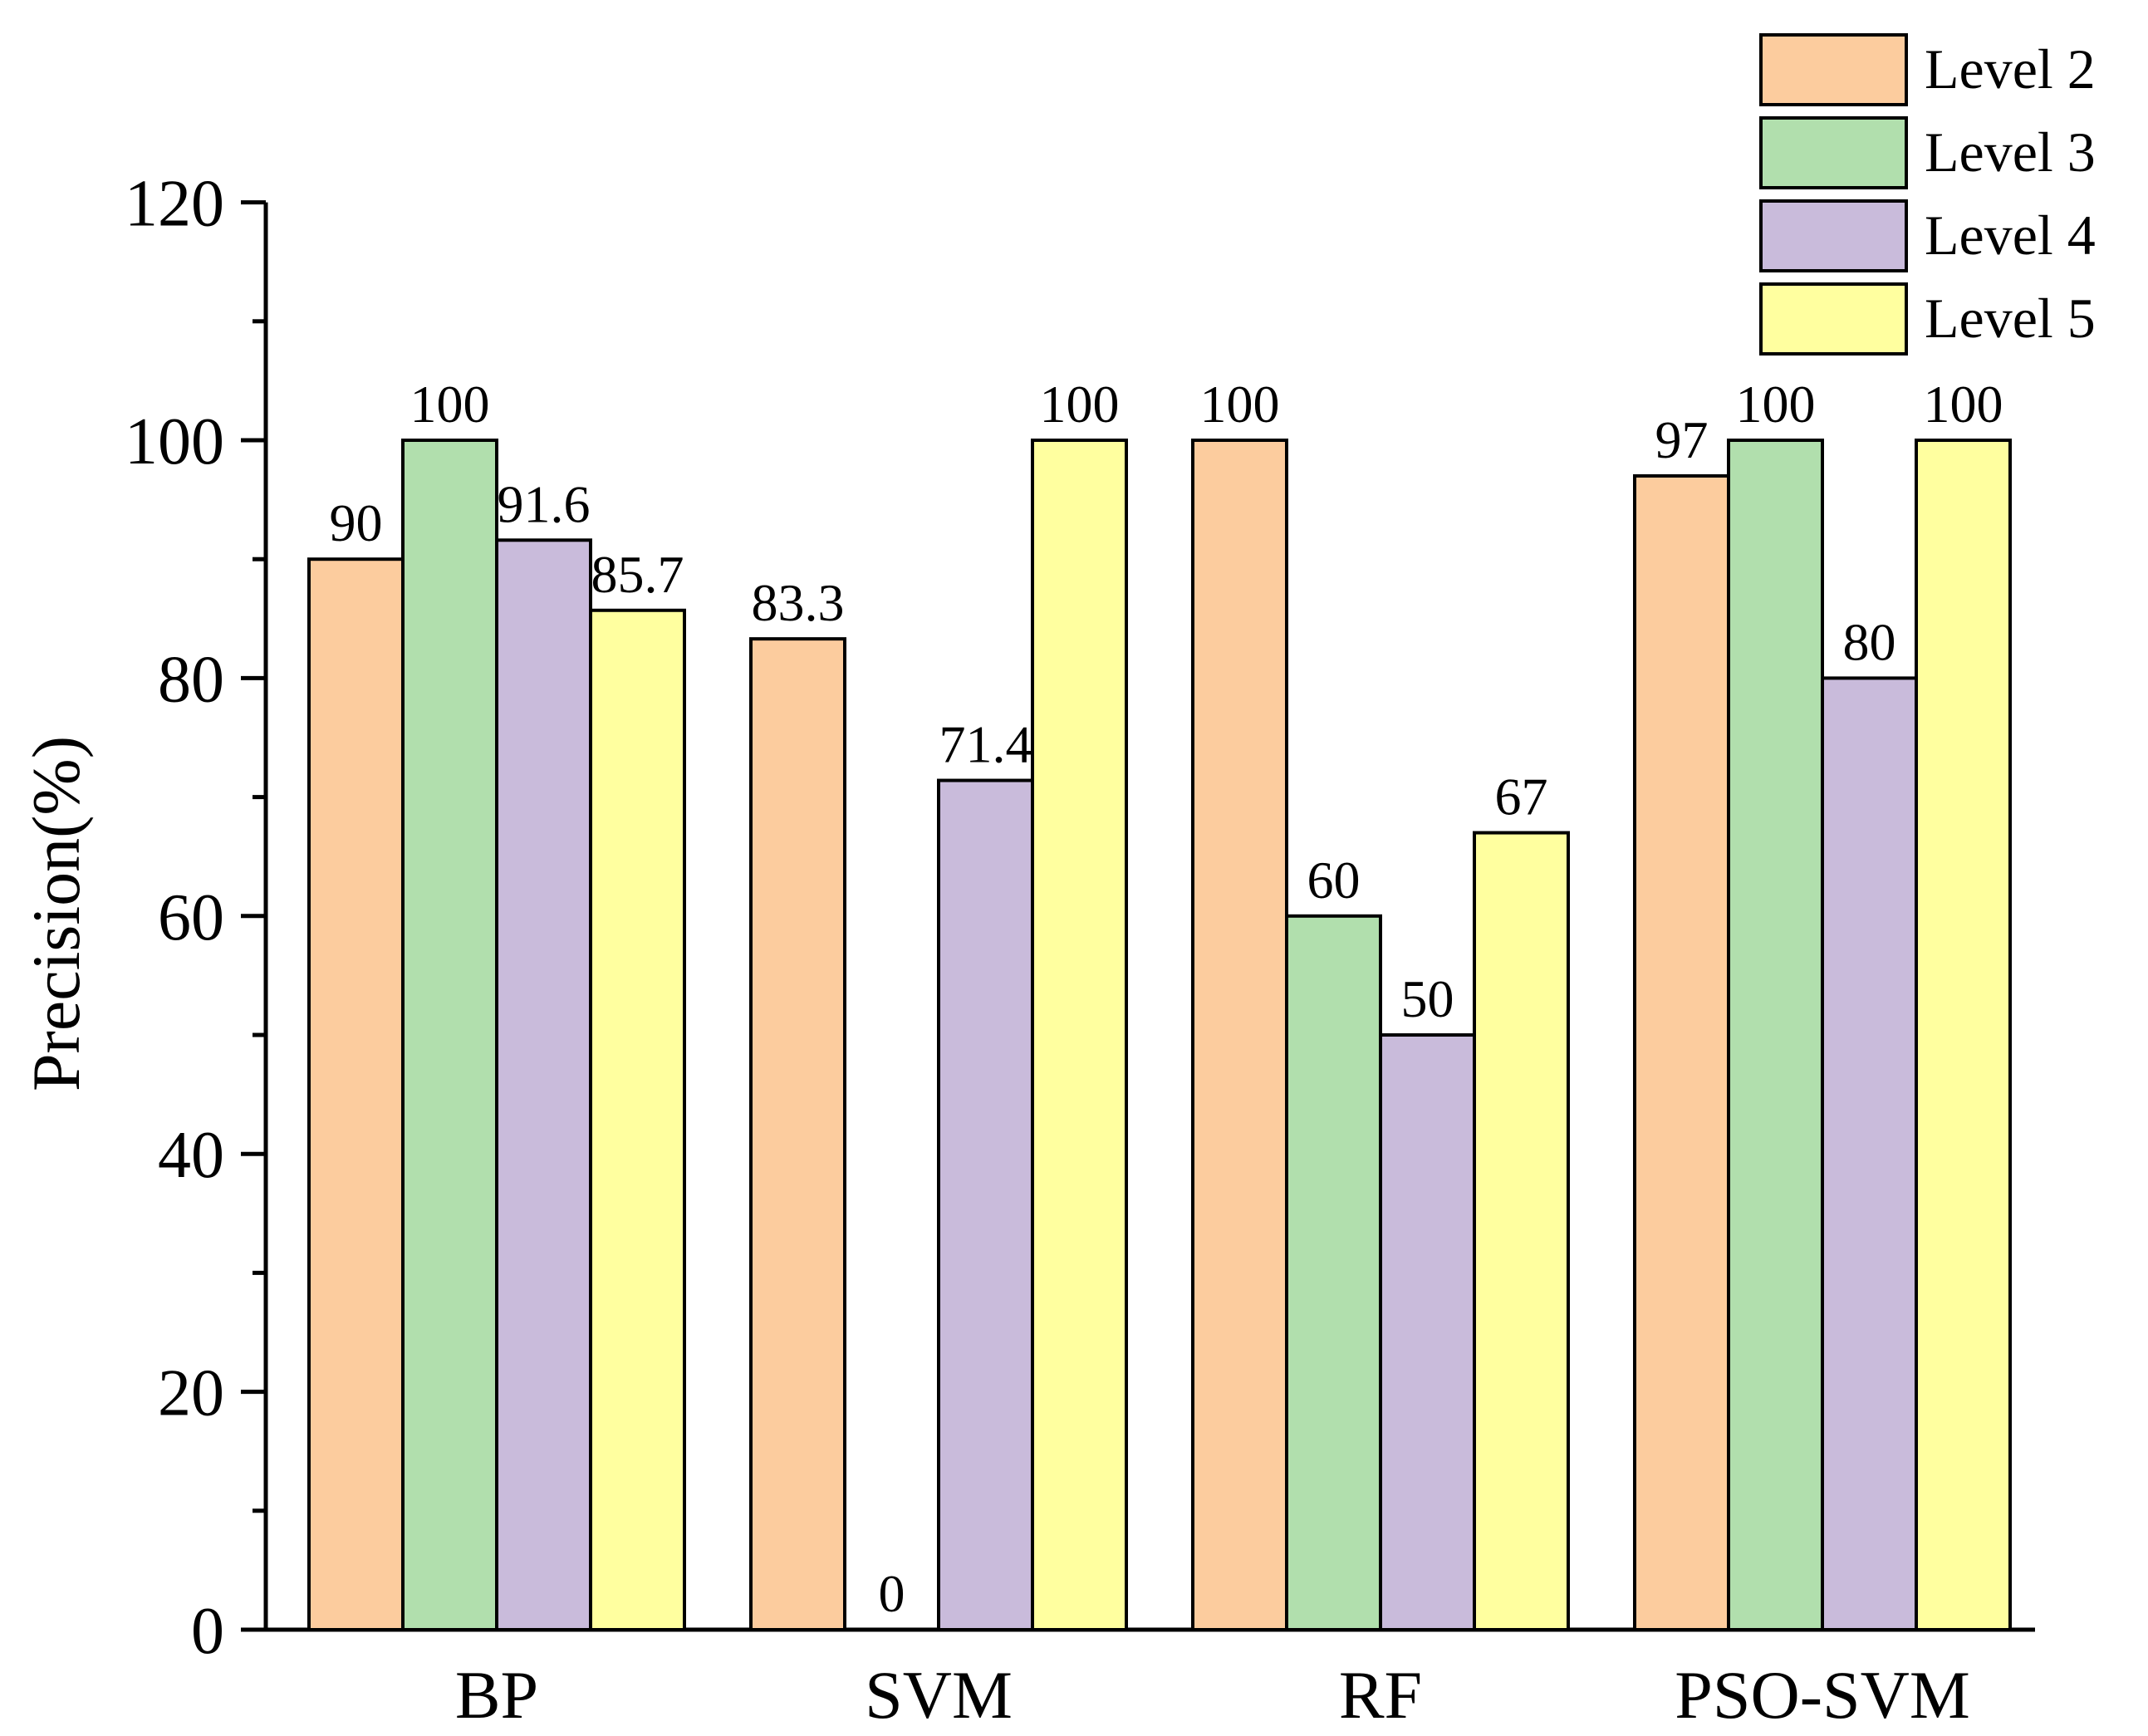 The height and width of the screenshot is (1736, 2148). What do you see at coordinates (191, 1393) in the screenshot?
I see `y-tick-label: 20` at bounding box center [191, 1393].